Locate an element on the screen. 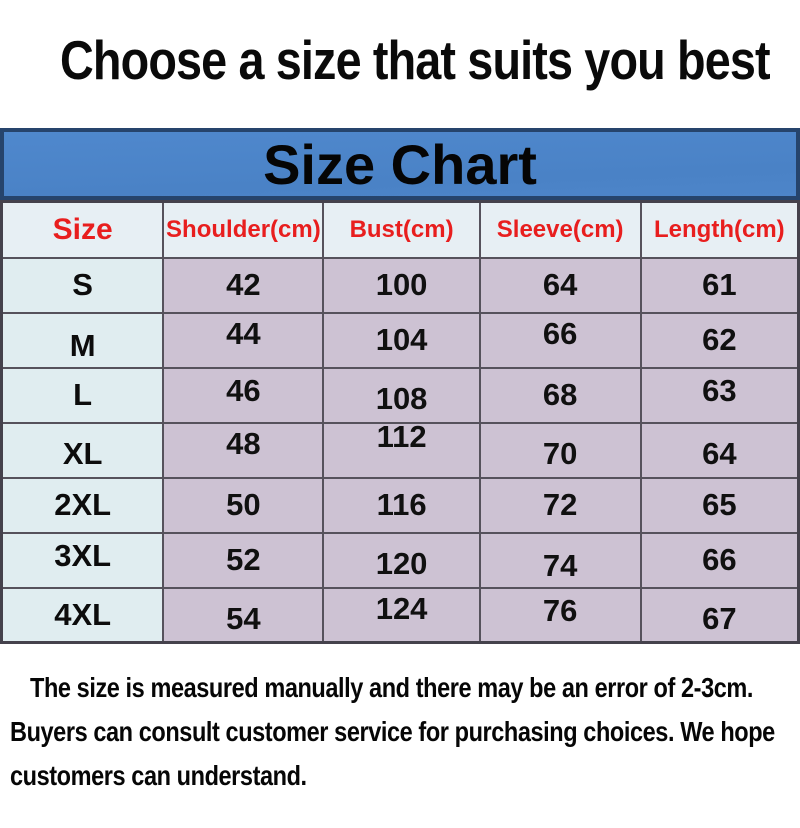 The image size is (800, 828). column-header-shoulder: Shoulder(cm) is located at coordinates (243, 229).